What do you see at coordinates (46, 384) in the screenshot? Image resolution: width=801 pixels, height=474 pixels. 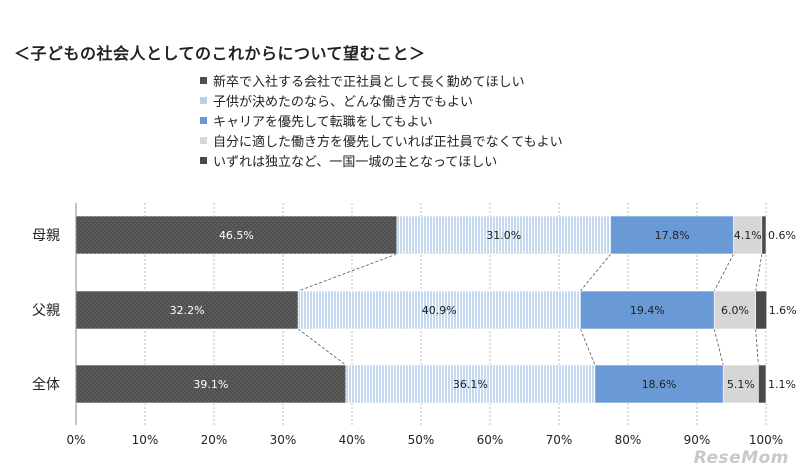 I see `category-label-2: 全体` at bounding box center [46, 384].